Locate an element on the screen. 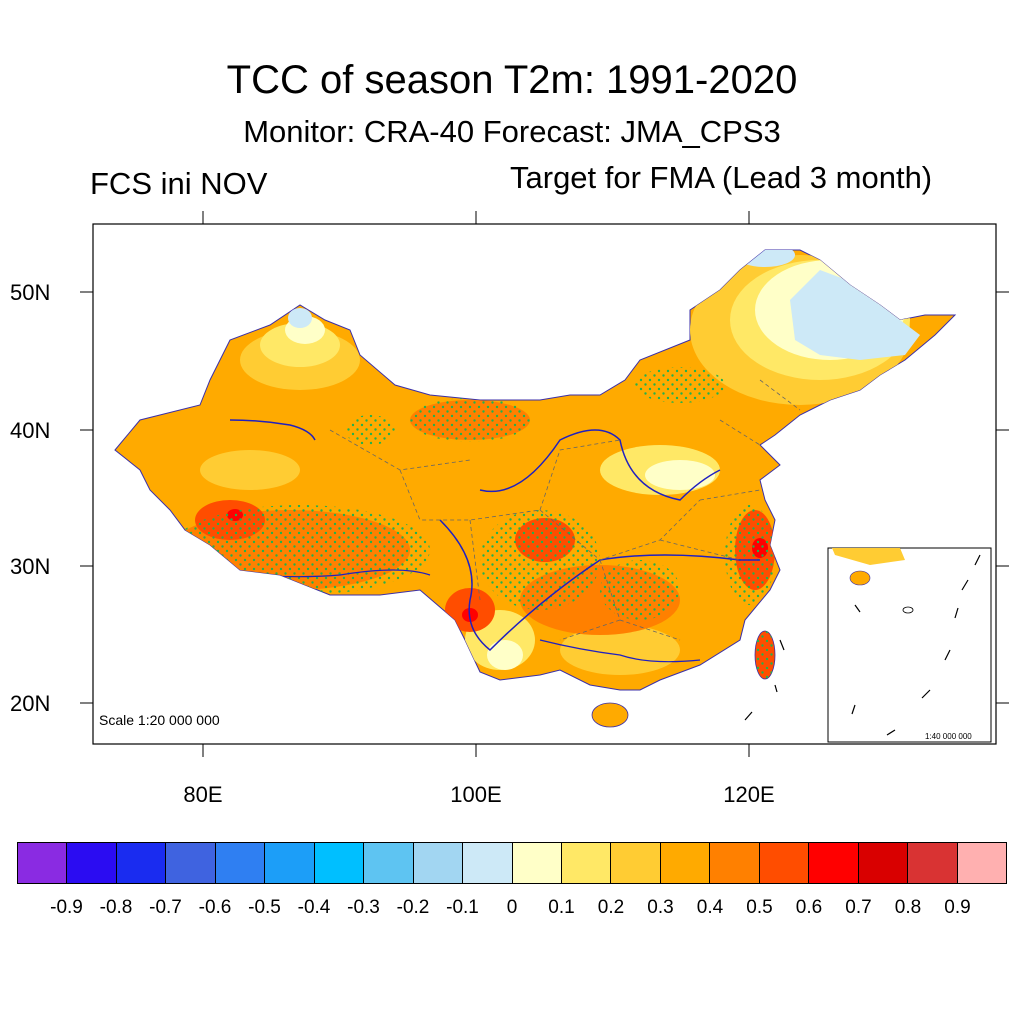  stipple-inner-mongolia is located at coordinates (680, 385).